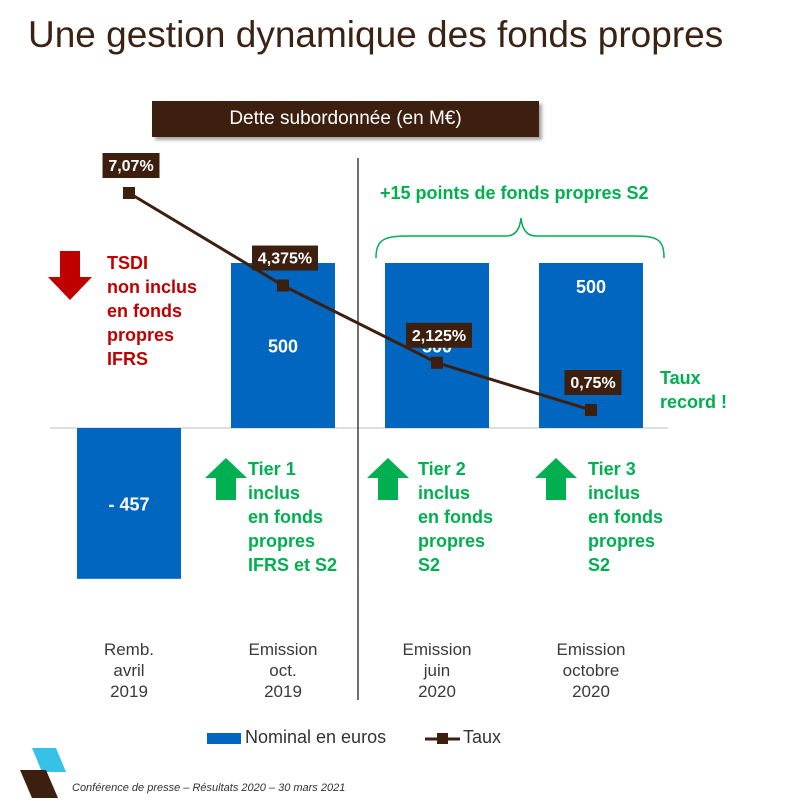 This screenshot has width=805, height=803. What do you see at coordinates (224, 738) in the screenshot?
I see `legend-bar-swatch` at bounding box center [224, 738].